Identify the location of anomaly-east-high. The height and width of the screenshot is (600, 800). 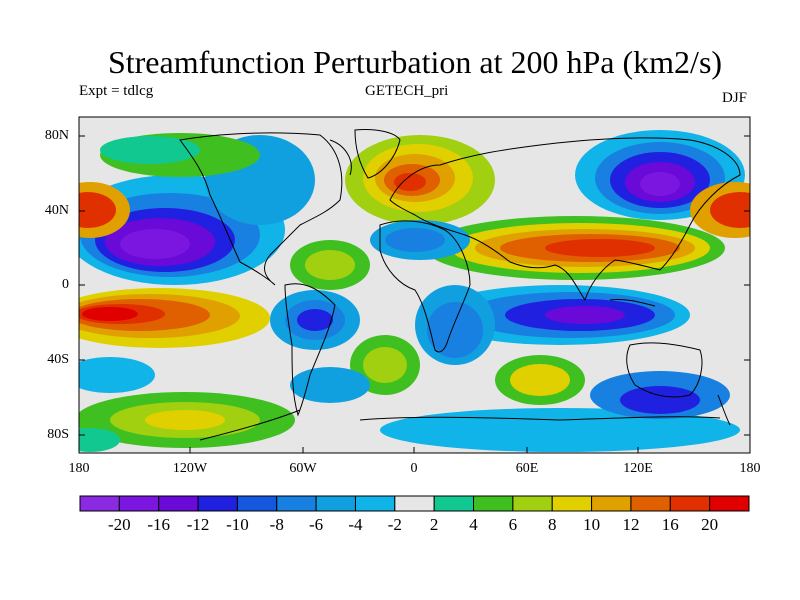
(720, 210).